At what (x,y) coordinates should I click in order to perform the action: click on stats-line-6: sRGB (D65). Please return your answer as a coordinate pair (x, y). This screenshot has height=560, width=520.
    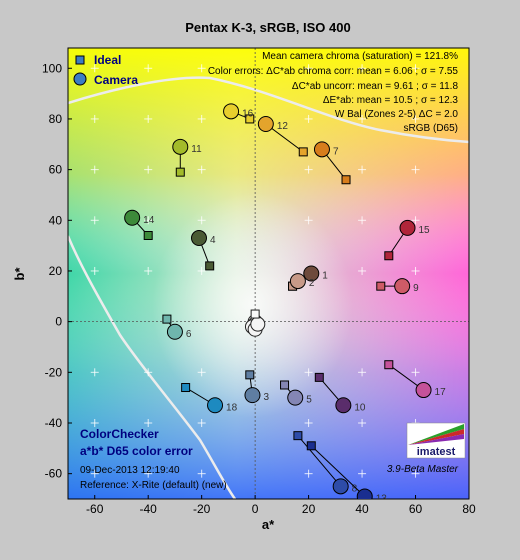
    Looking at the image, I should click on (431, 128).